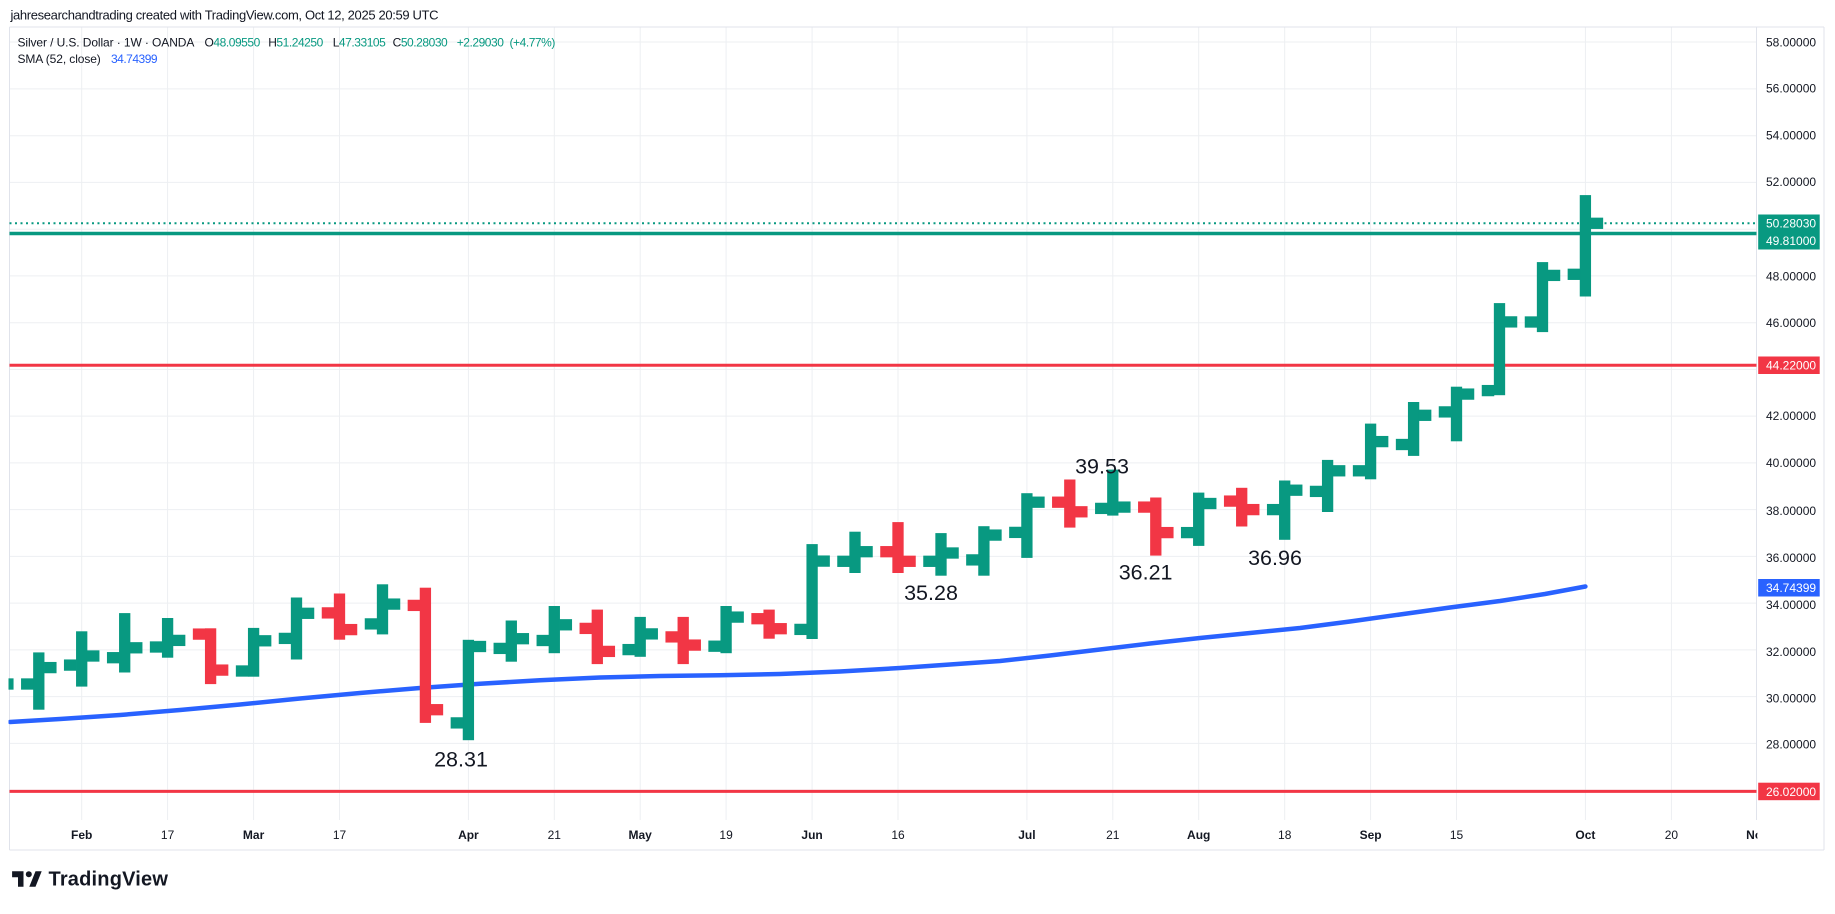  What do you see at coordinates (1791, 463) in the screenshot?
I see `svg-text: 40.00000` at bounding box center [1791, 463].